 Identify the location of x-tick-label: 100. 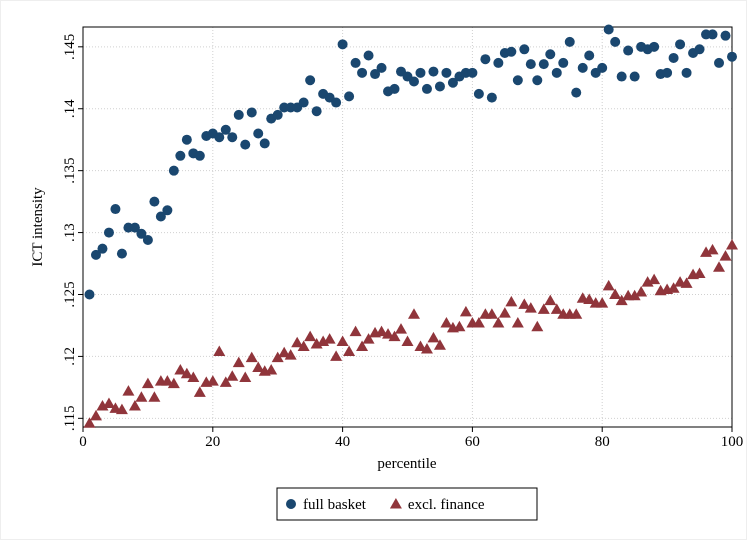
(732, 442).